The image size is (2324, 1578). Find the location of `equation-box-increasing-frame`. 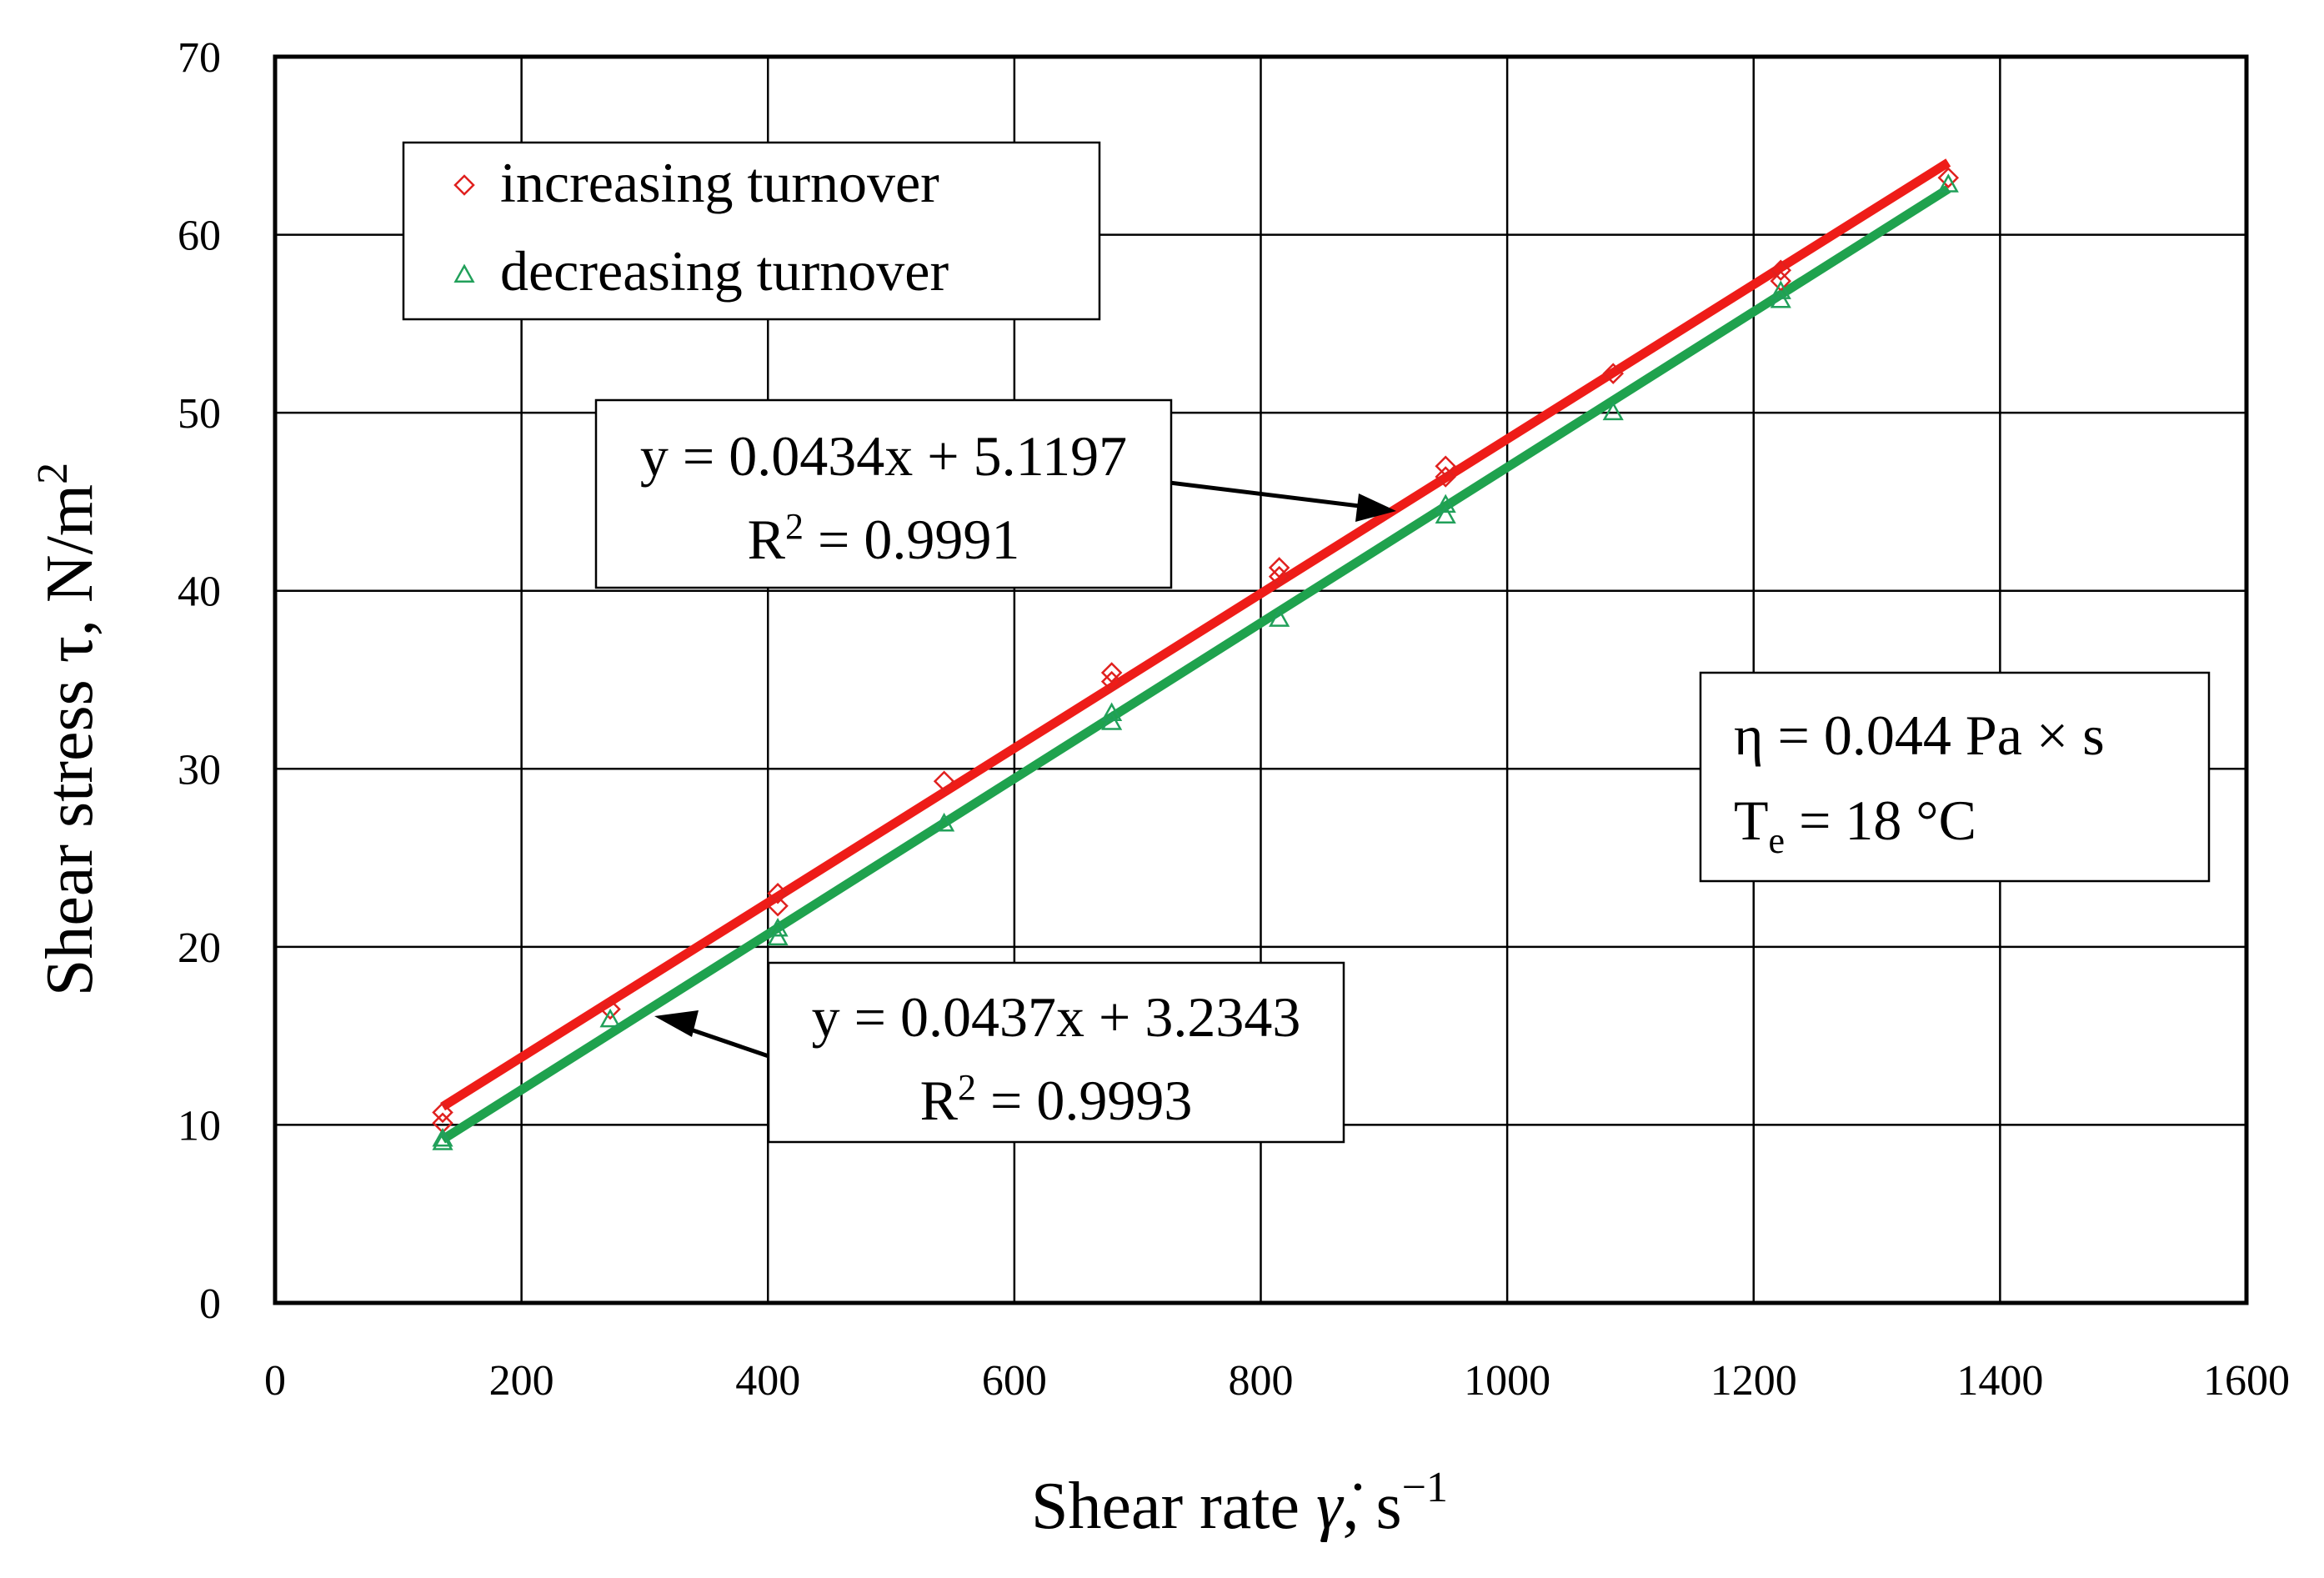

equation-box-increasing-frame is located at coordinates (884, 493).